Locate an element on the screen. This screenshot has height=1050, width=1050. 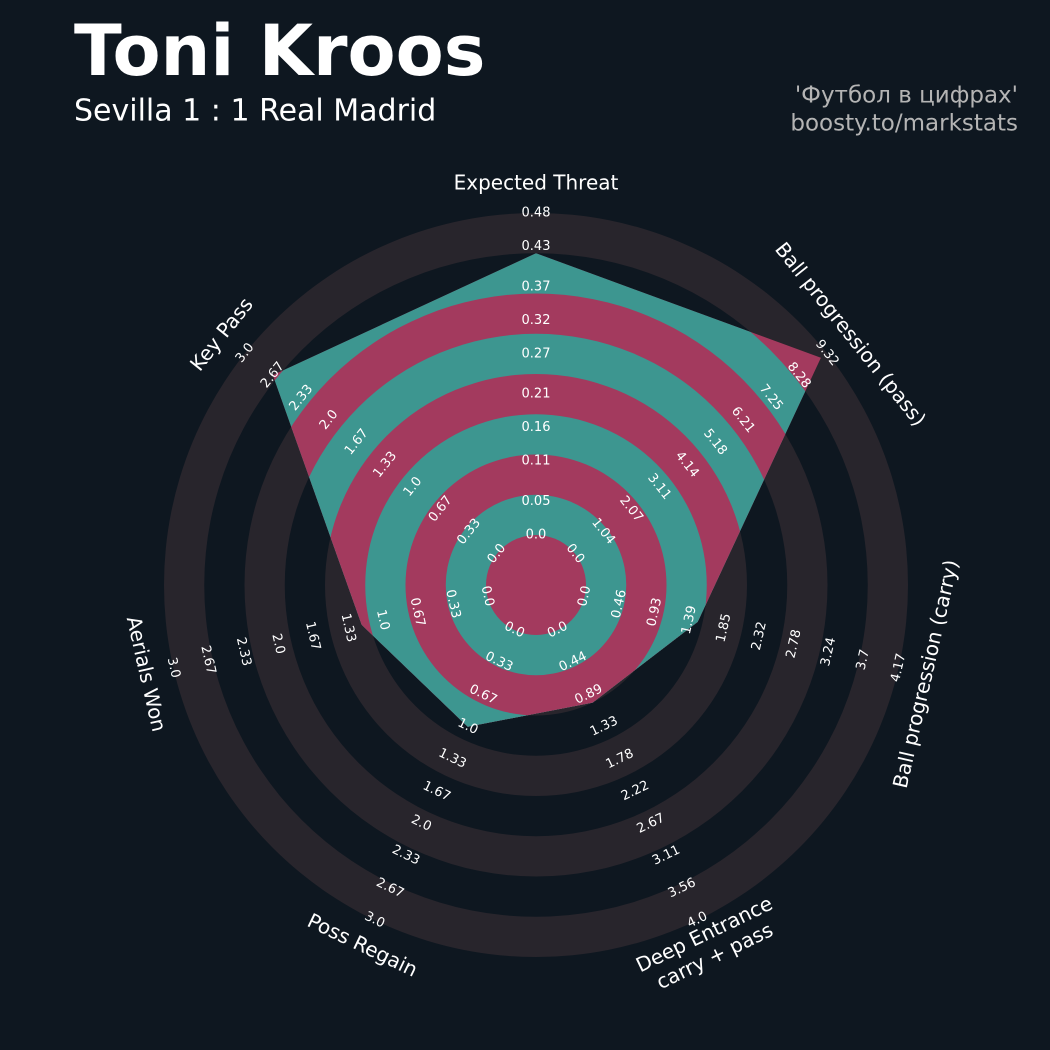
axis-label-group: Expected Threat is located at coordinates (536, 183).